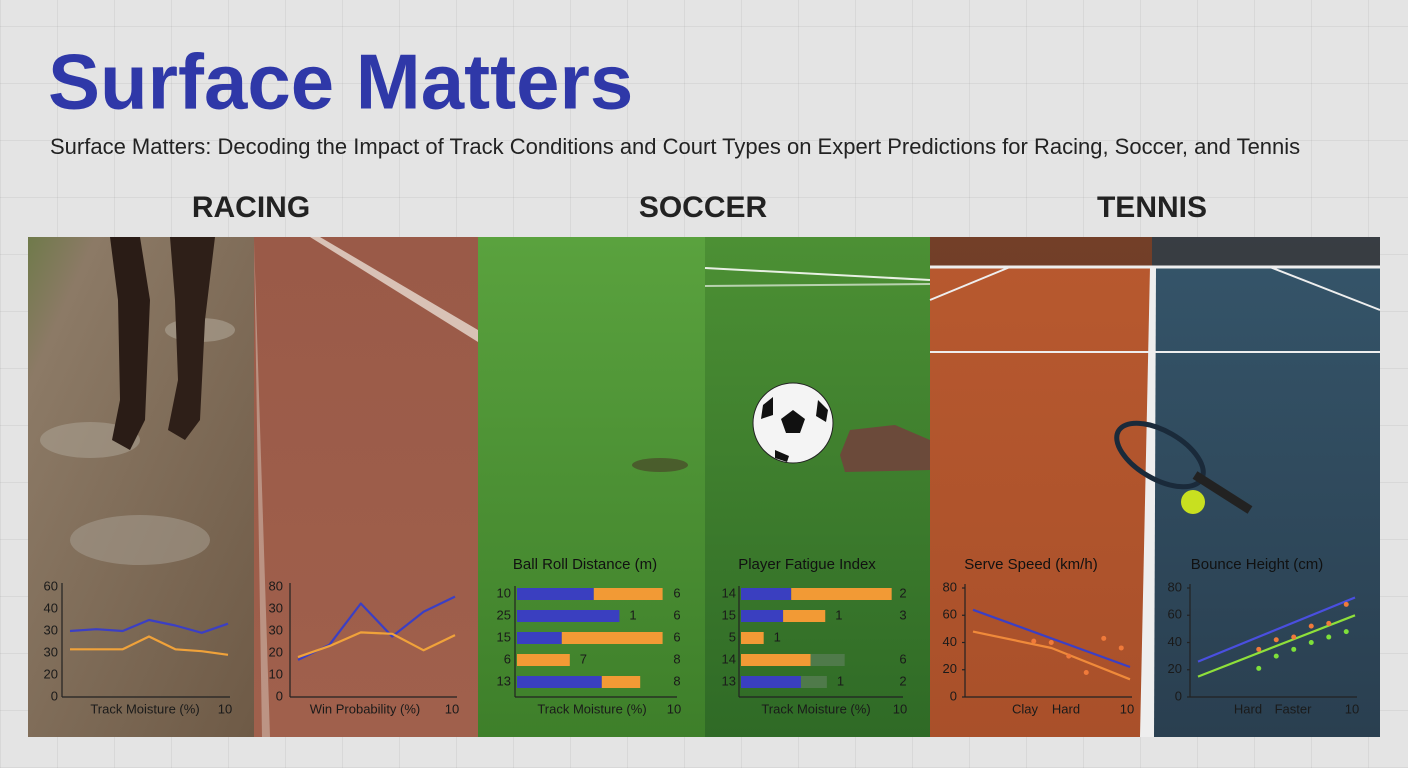  Describe the element at coordinates (365, 708) in the screenshot. I see `x-axis-label: Win Probability (%)` at that location.